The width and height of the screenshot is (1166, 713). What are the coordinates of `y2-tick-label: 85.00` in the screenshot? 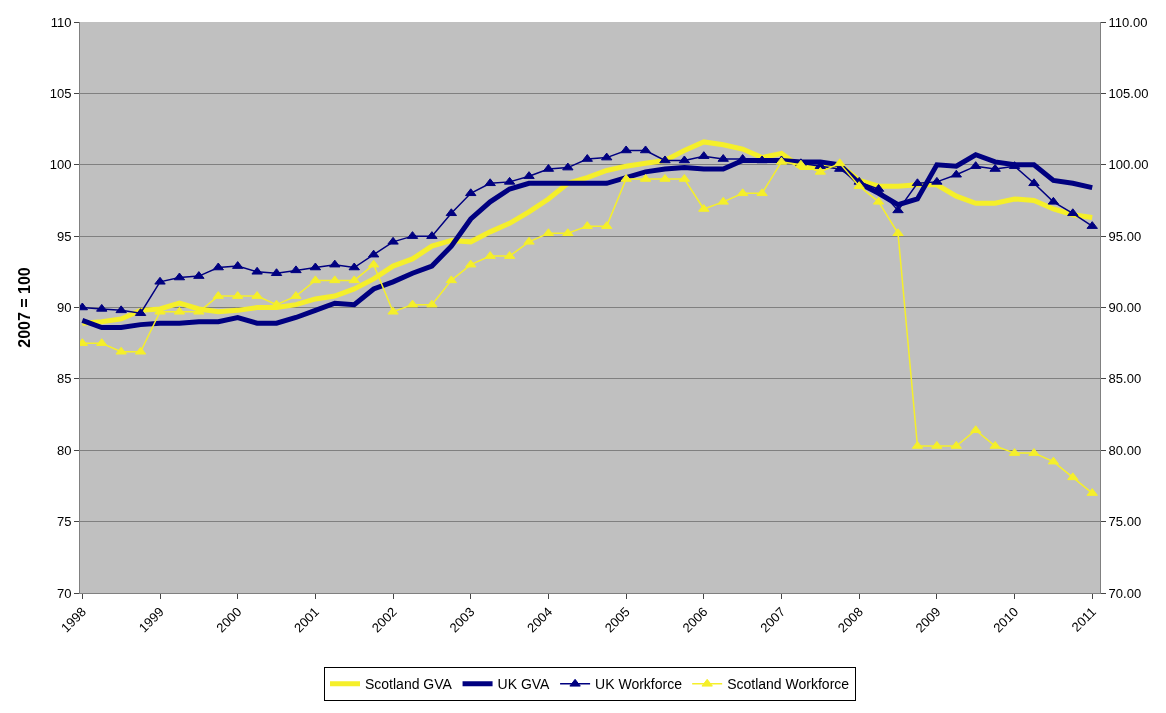 It's located at (1125, 379).